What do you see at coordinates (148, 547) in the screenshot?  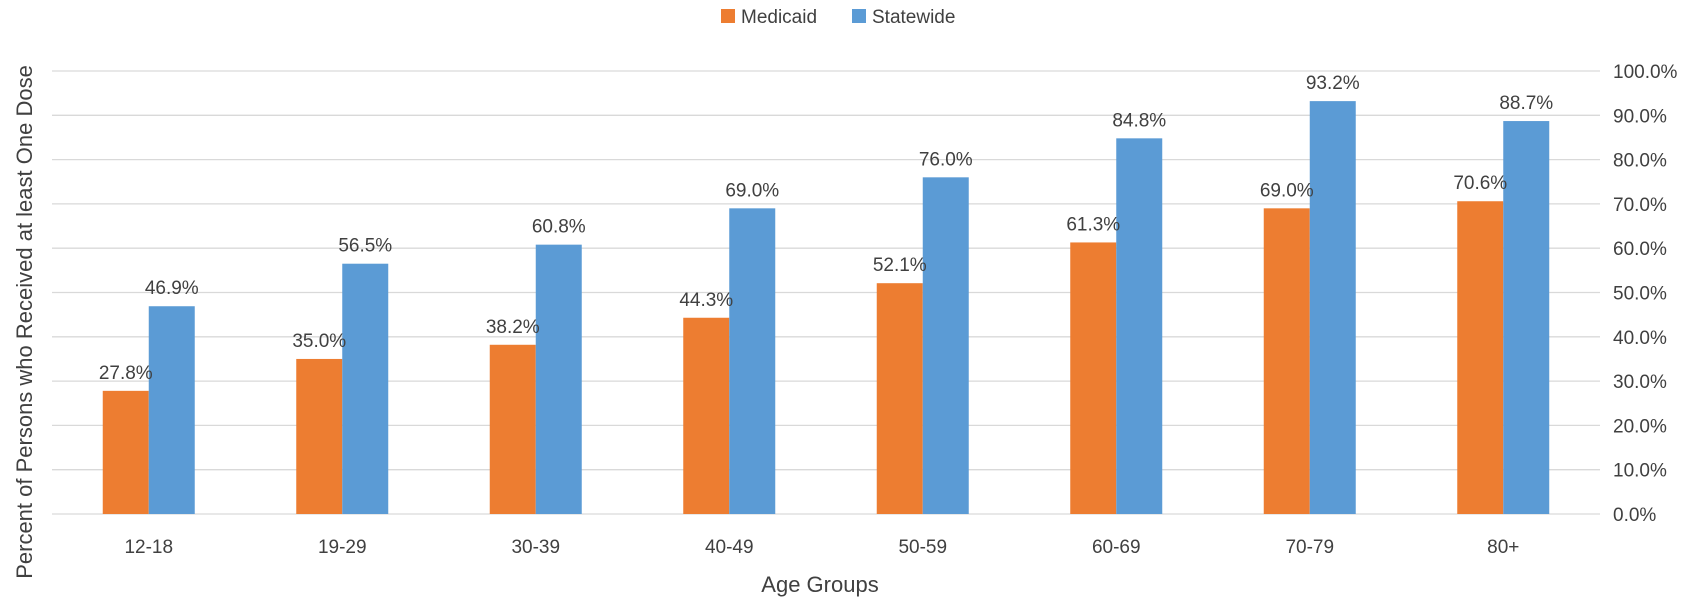 I see `x-tick-label: 12-18` at bounding box center [148, 547].